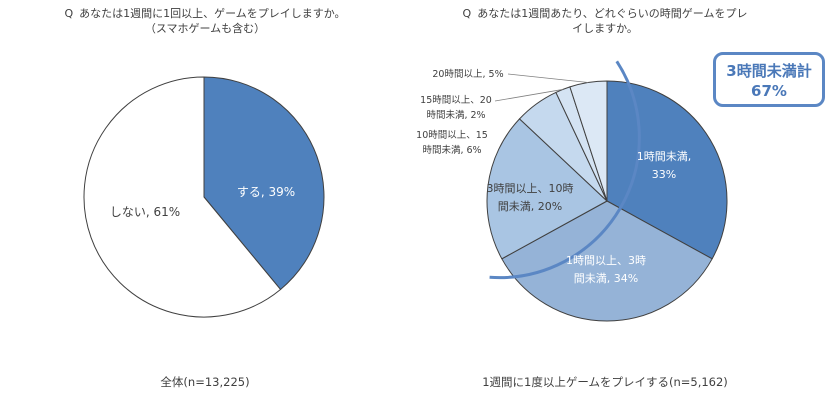 Image resolution: width=832 pixels, height=402 pixels. Describe the element at coordinates (664, 174) in the screenshot. I see `slice-label: 33%` at that location.